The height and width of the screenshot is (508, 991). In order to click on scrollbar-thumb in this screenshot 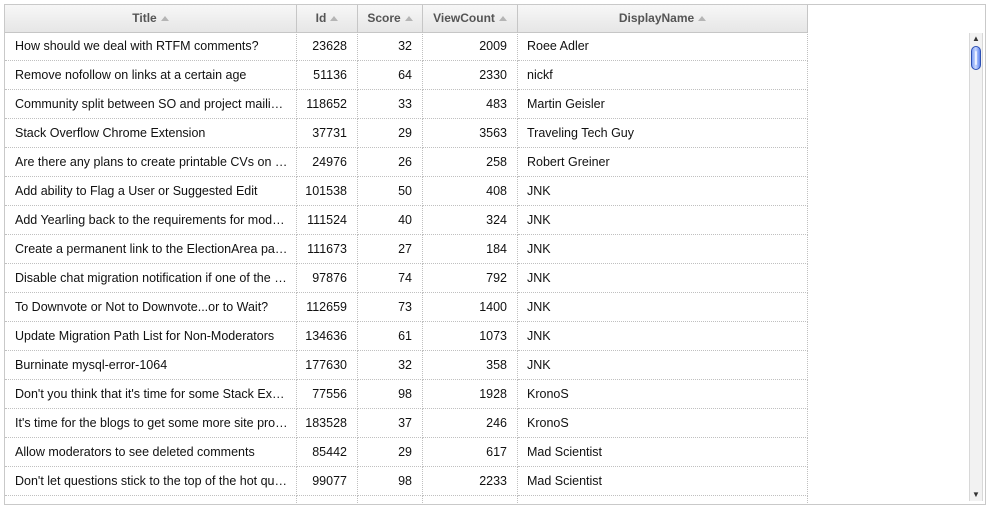, I will do `click(976, 58)`.